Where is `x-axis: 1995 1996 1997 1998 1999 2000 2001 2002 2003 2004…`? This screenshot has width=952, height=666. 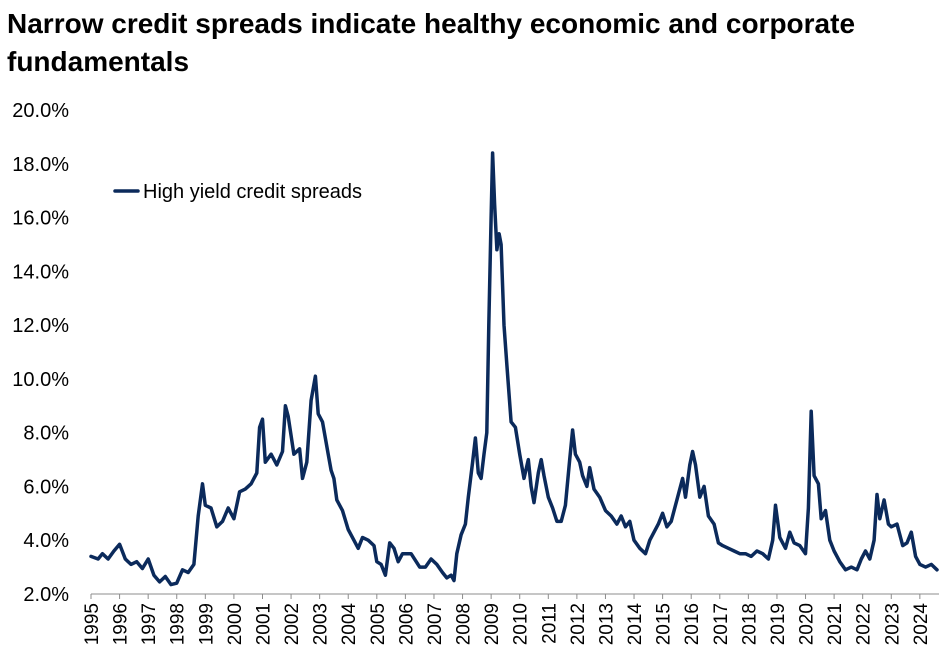
x-axis: 1995 1996 1997 1998 1999 2000 2001 2002 2003 2004… is located at coordinates (510, 619).